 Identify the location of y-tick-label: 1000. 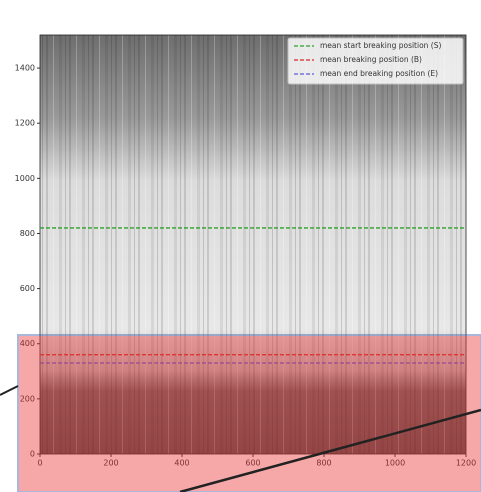
(25, 178).